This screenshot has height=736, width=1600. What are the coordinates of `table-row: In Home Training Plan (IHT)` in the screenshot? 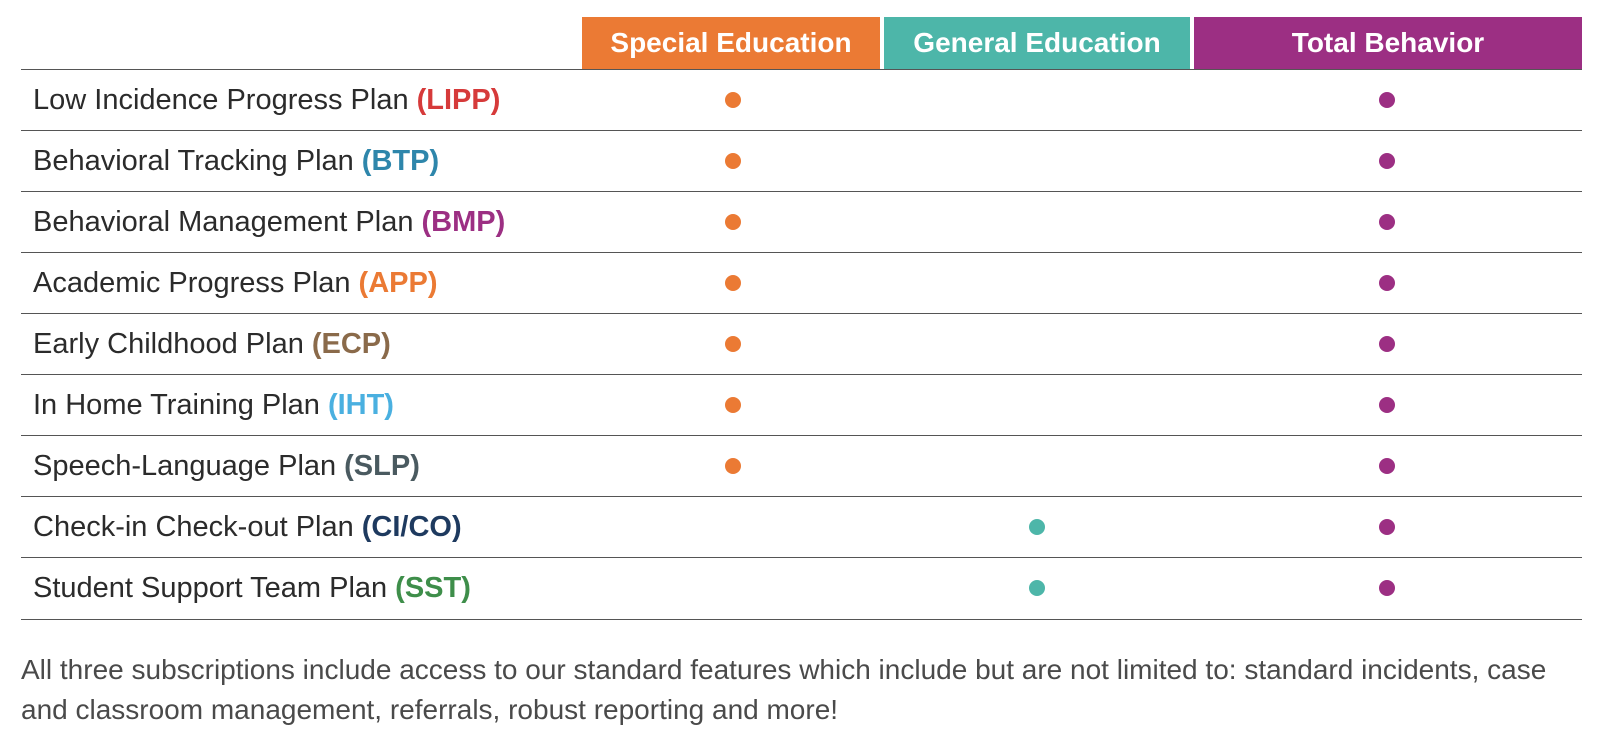 It's located at (801, 404).